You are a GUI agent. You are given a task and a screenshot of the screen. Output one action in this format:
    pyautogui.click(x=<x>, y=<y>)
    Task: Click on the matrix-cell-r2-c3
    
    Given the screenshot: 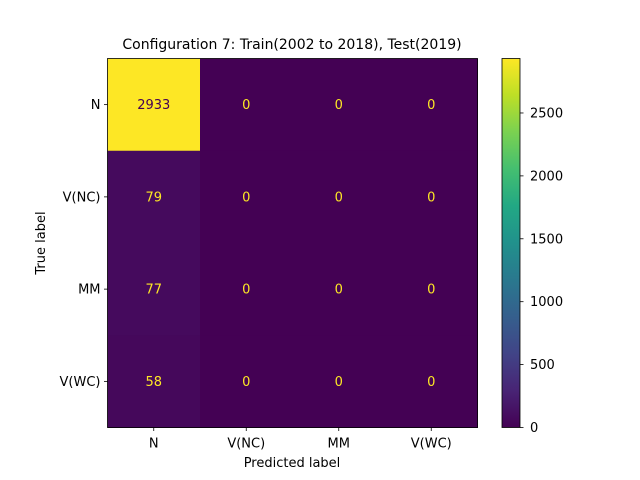 What is the action you would take?
    pyautogui.click(x=431, y=289)
    